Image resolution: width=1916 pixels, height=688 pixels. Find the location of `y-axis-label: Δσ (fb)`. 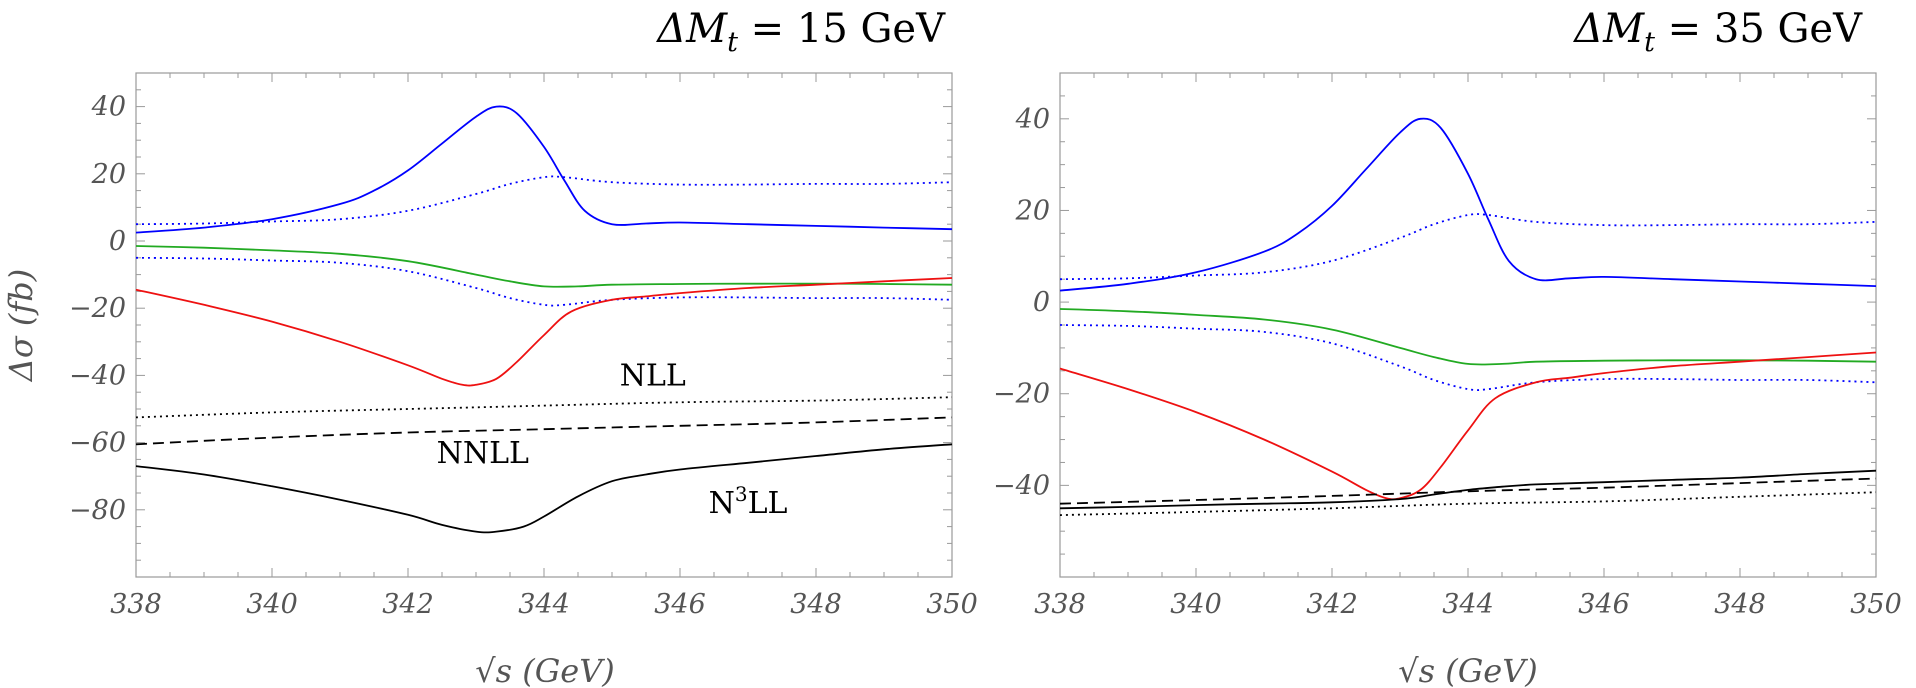

y-axis-label: Δσ (fb) is located at coordinates (21, 326).